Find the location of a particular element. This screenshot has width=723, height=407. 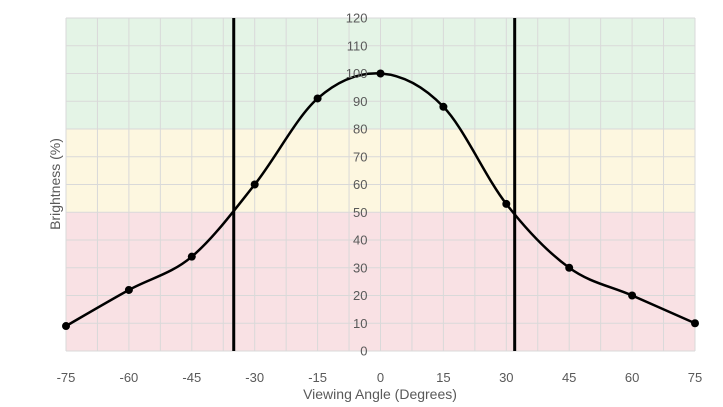

x-axis-title: Viewing Angle (Degrees) is located at coordinates (380, 394).